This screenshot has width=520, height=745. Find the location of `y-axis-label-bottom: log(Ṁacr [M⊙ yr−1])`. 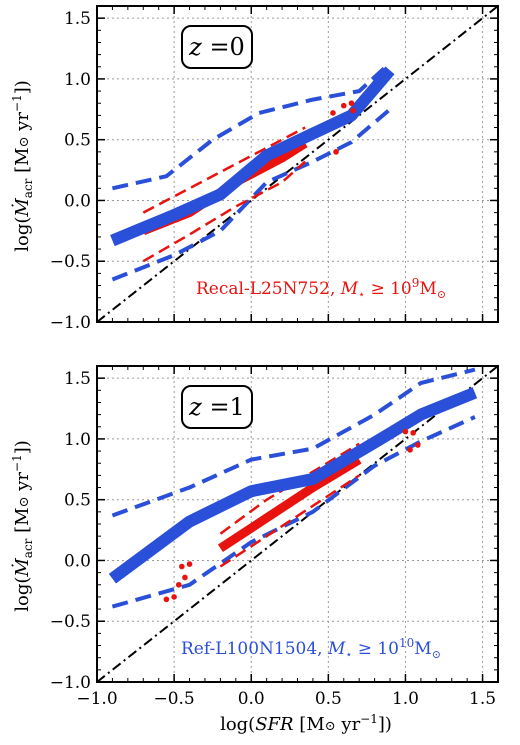

y-axis-label-bottom: log(Ṁacr [M⊙ yr−1]) is located at coordinates (22, 526).